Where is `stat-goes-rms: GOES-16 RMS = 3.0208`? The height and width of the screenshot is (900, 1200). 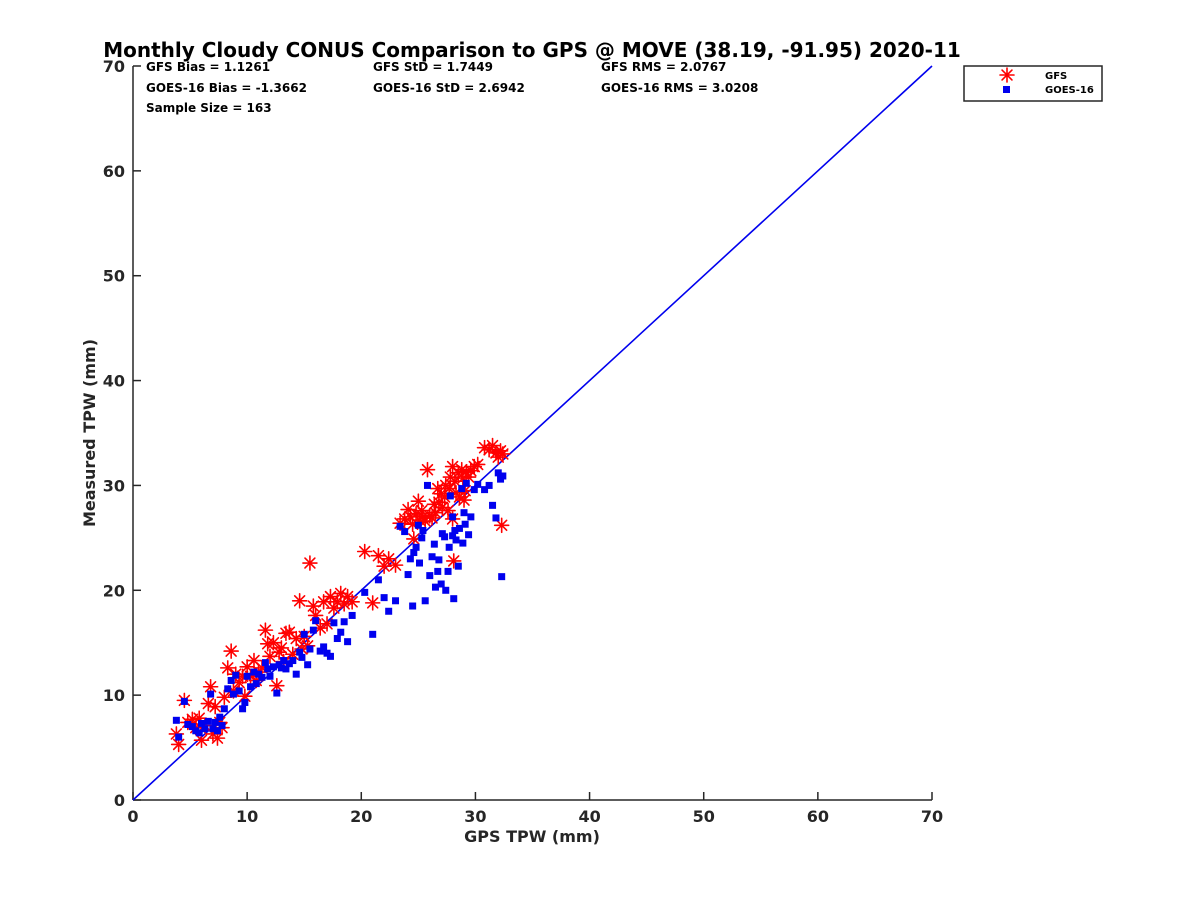 stat-goes-rms: GOES-16 RMS = 3.0208 is located at coordinates (679, 88).